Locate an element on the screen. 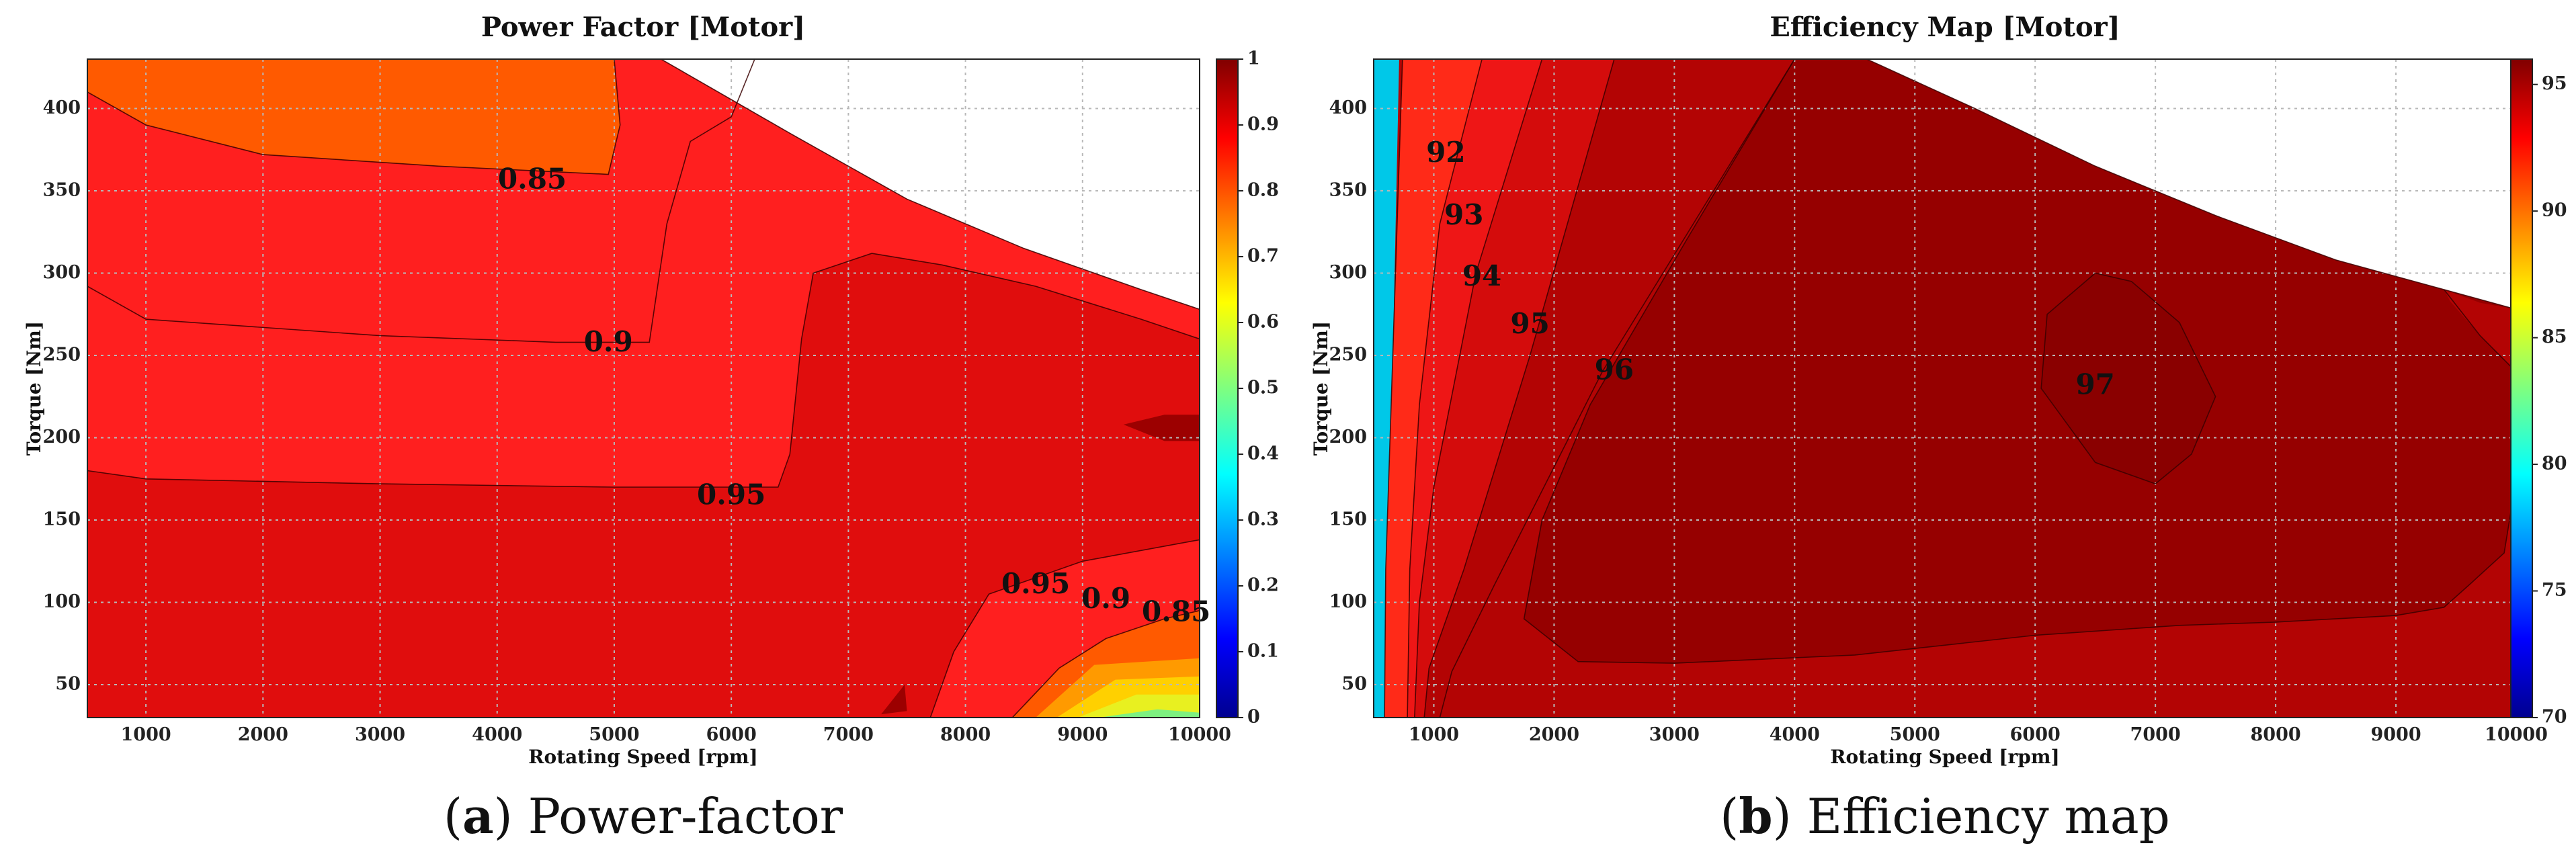 The height and width of the screenshot is (860, 2576). colorbar-tick-label: 75 is located at coordinates (2554, 590).